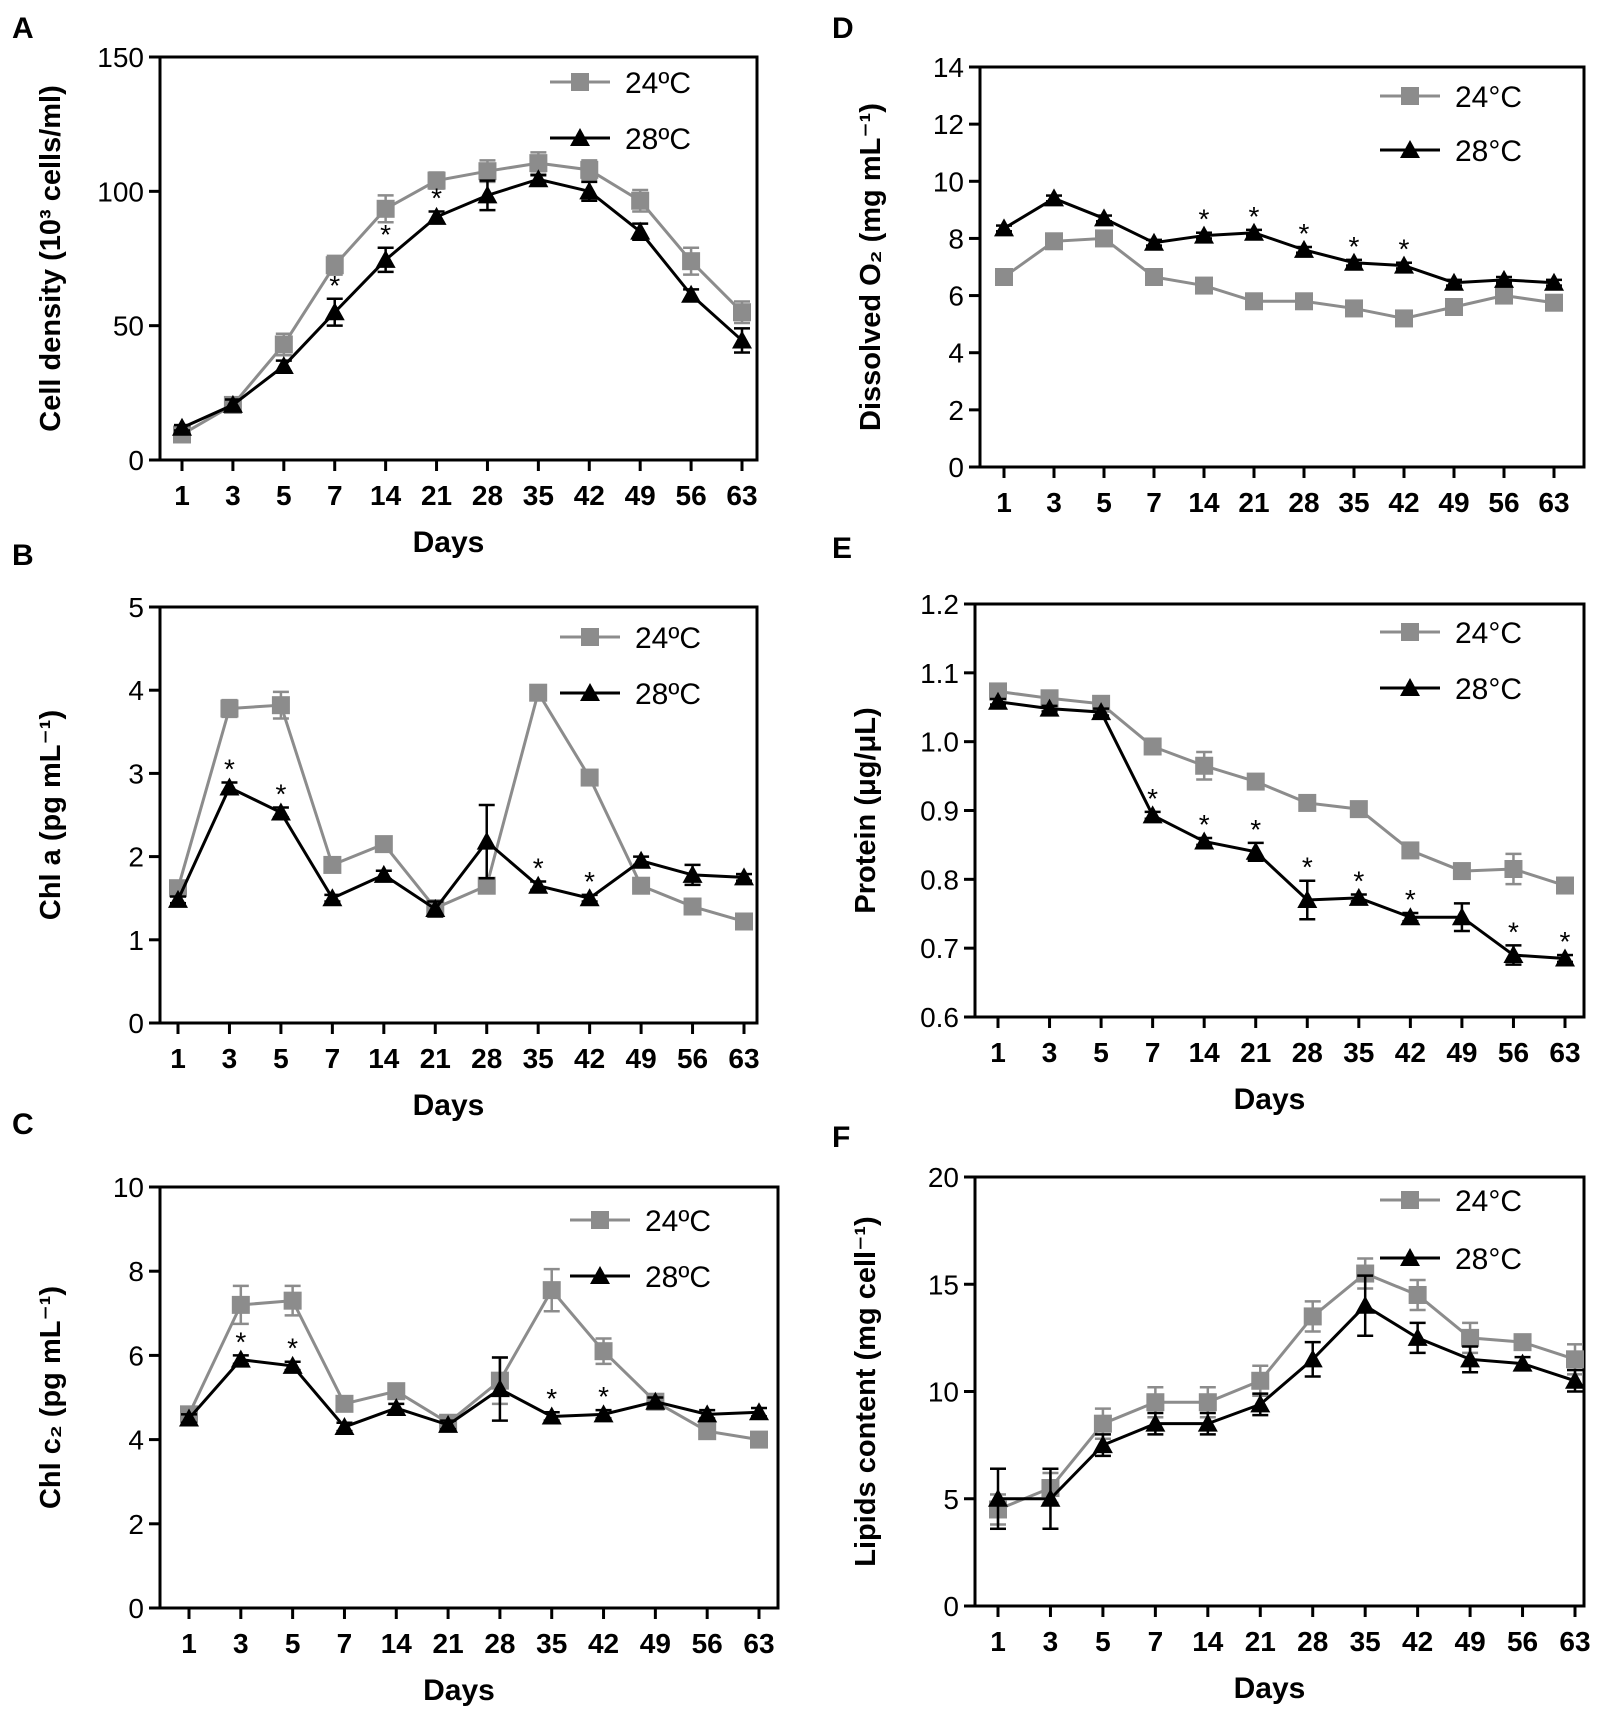  What do you see at coordinates (630, 694) in the screenshot?
I see `legend-item-28C: 28ºC` at bounding box center [630, 694].